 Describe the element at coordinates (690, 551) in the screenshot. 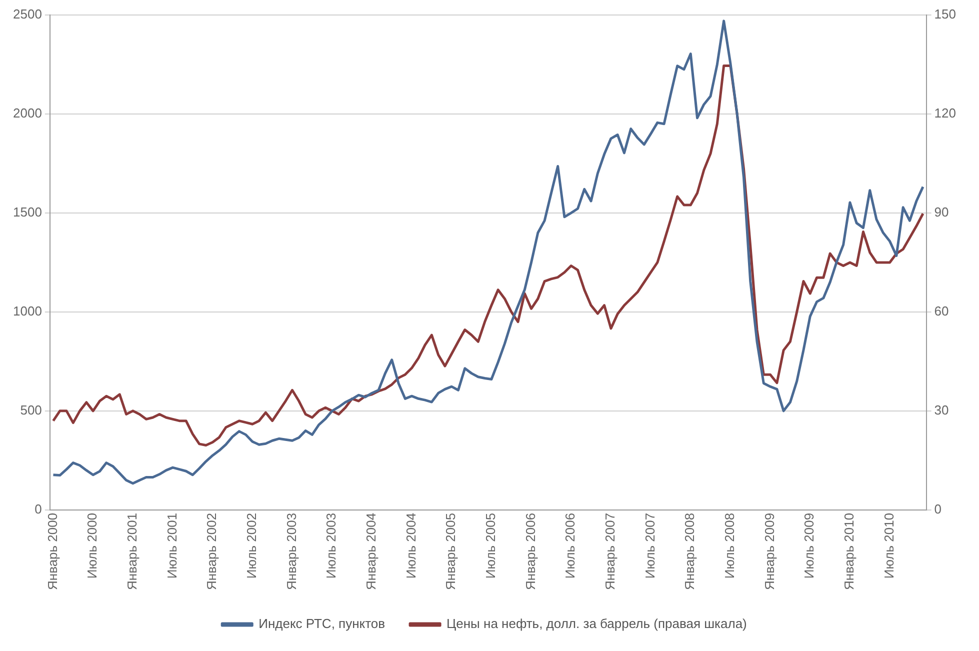

I see `x-tick-label: Январь 2008` at that location.